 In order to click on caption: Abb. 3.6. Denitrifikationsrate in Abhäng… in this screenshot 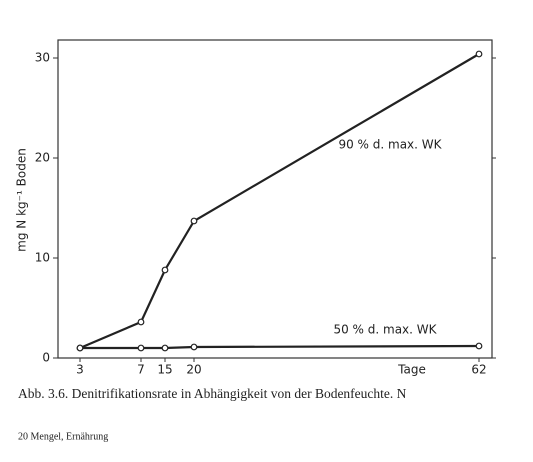, I will do `click(212, 393)`.